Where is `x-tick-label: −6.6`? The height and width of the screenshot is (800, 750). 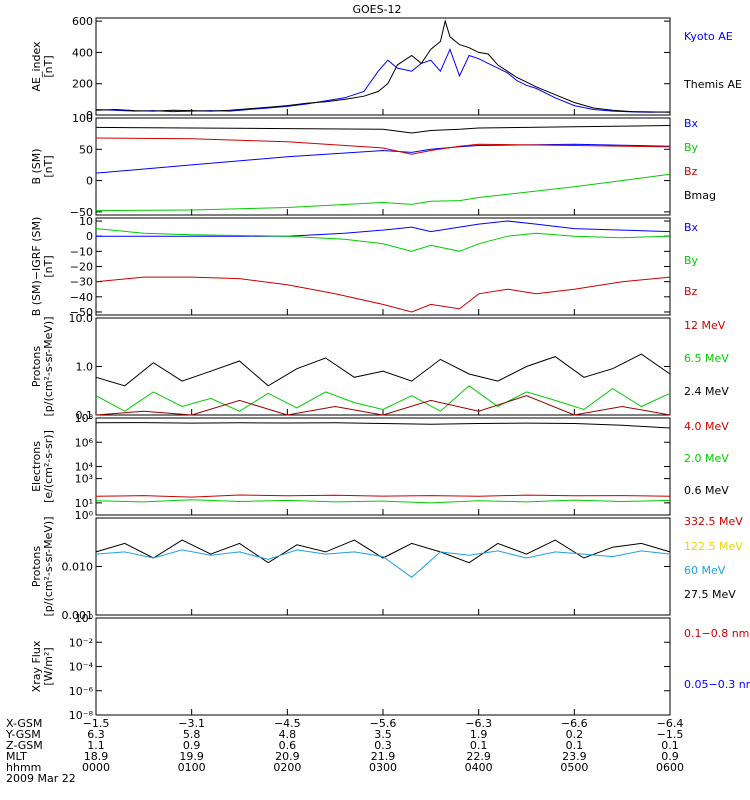
x-tick-label: −6.6 is located at coordinates (574, 723).